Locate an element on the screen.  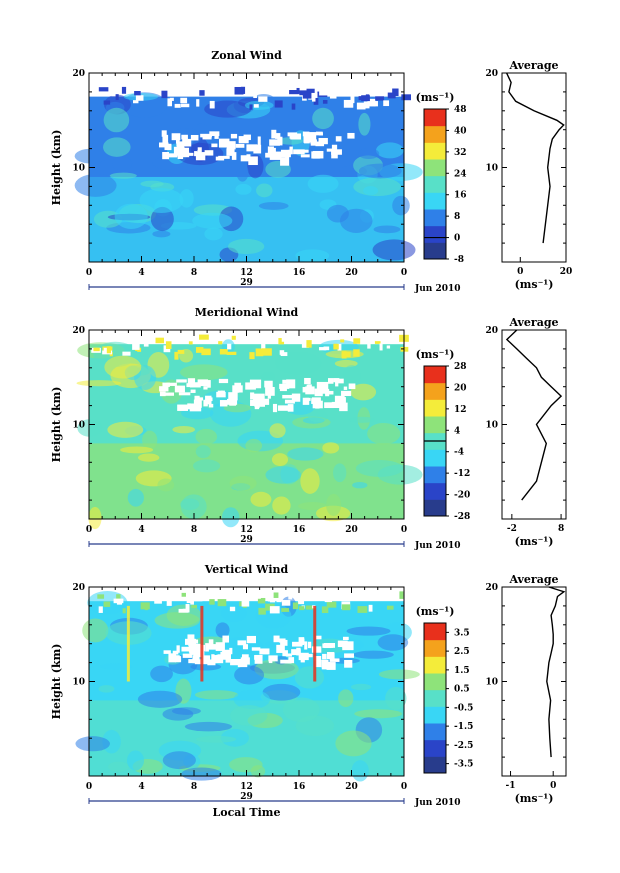
x-axis-label: Local Time is located at coordinates (247, 812).